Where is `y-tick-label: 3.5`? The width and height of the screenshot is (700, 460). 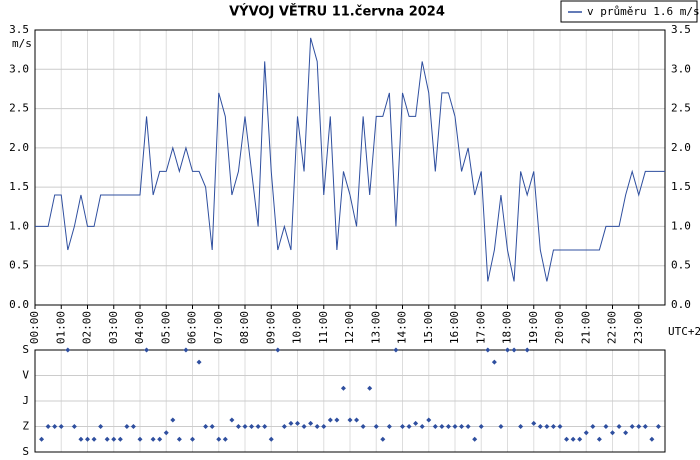
y-tick-label: 3.5 is located at coordinates (19, 29).